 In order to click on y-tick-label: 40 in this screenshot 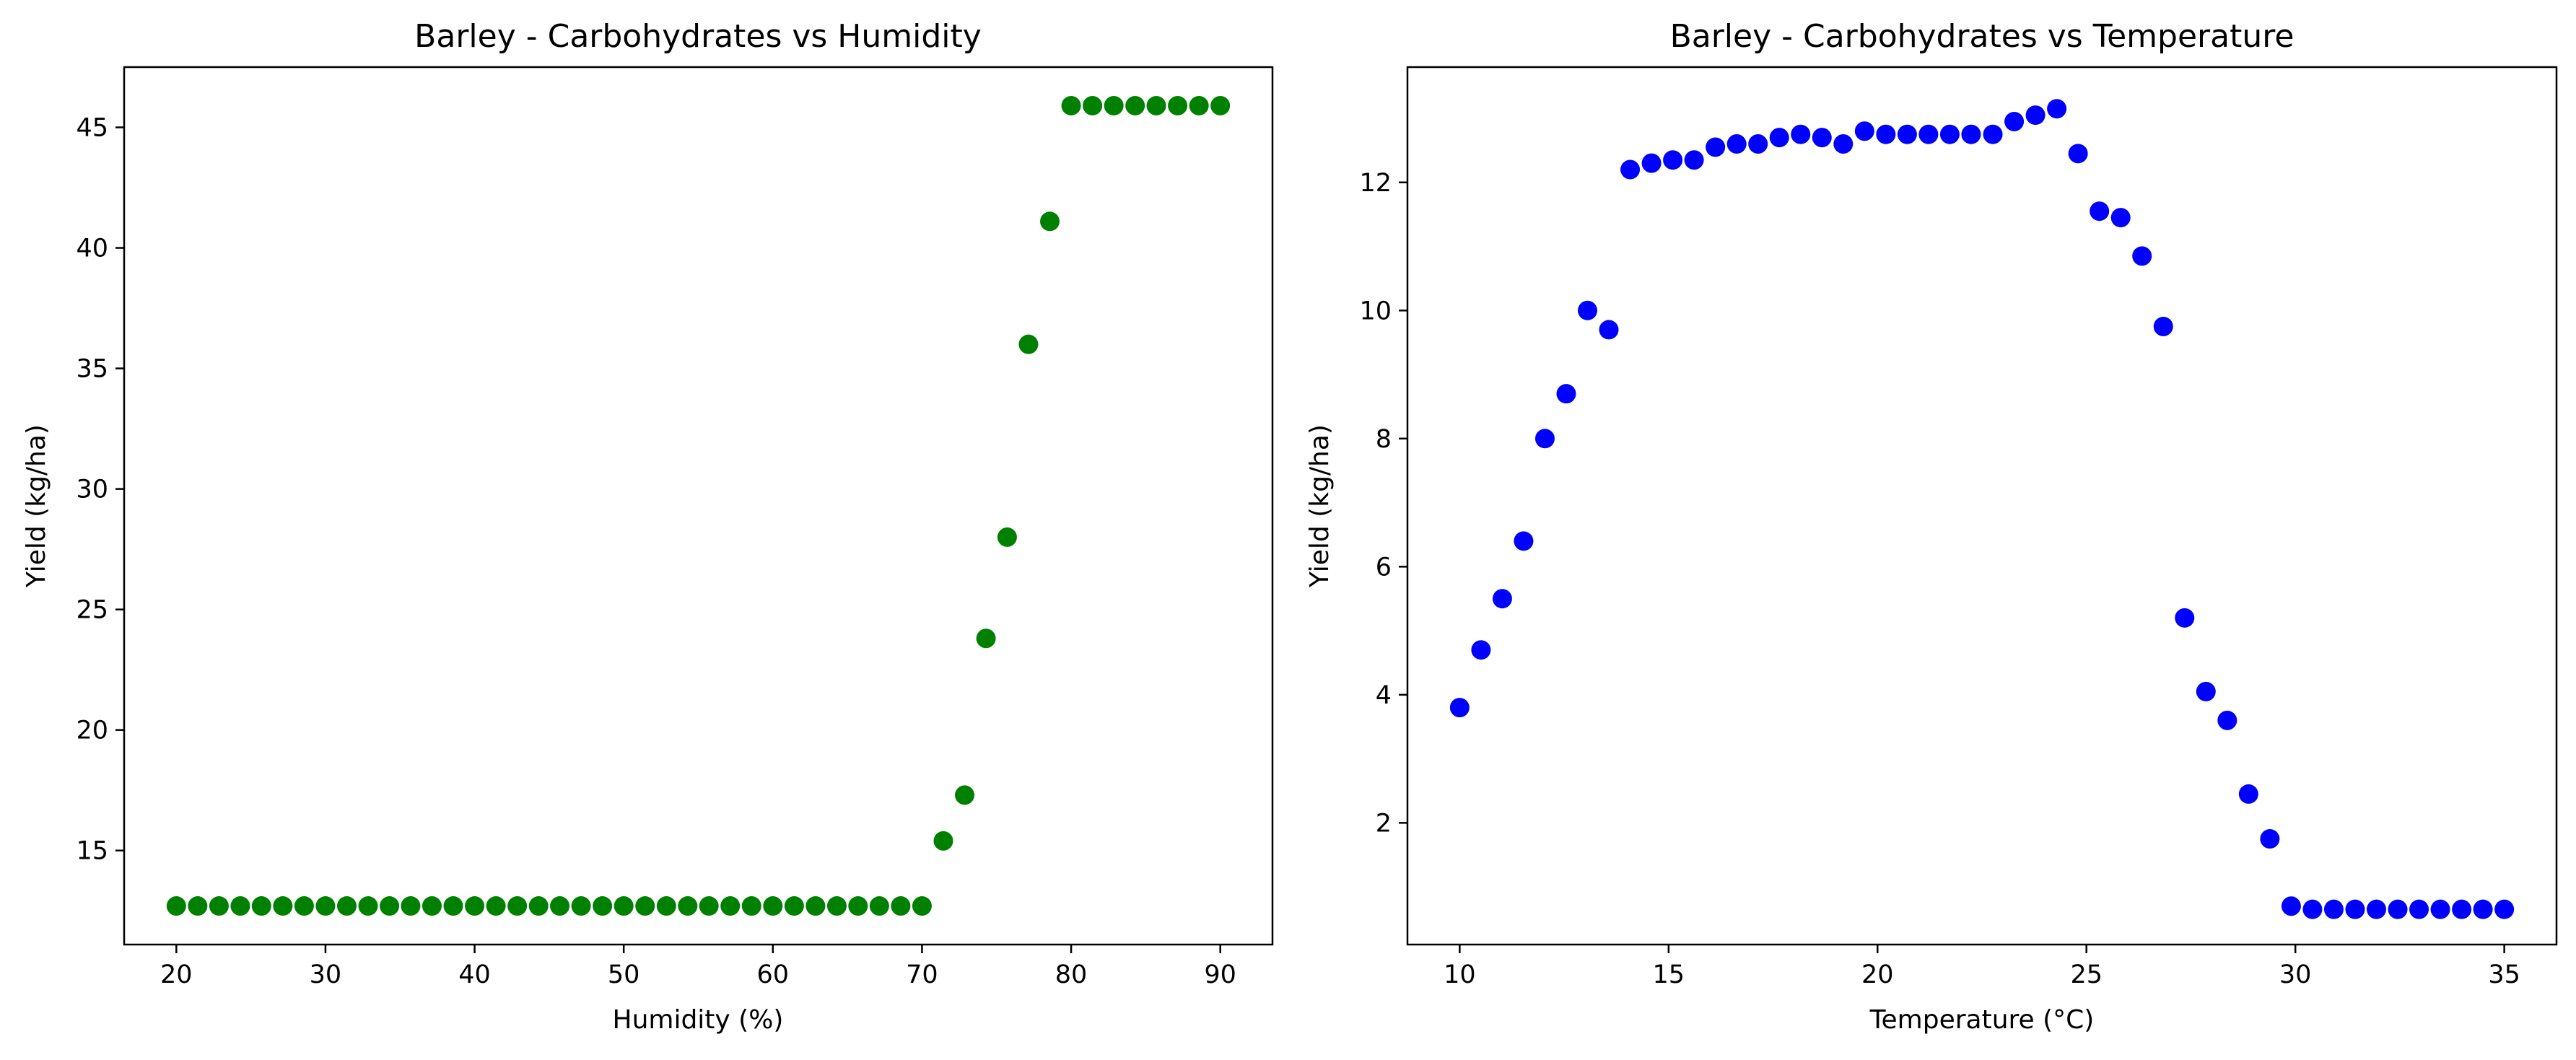, I will do `click(92, 249)`.